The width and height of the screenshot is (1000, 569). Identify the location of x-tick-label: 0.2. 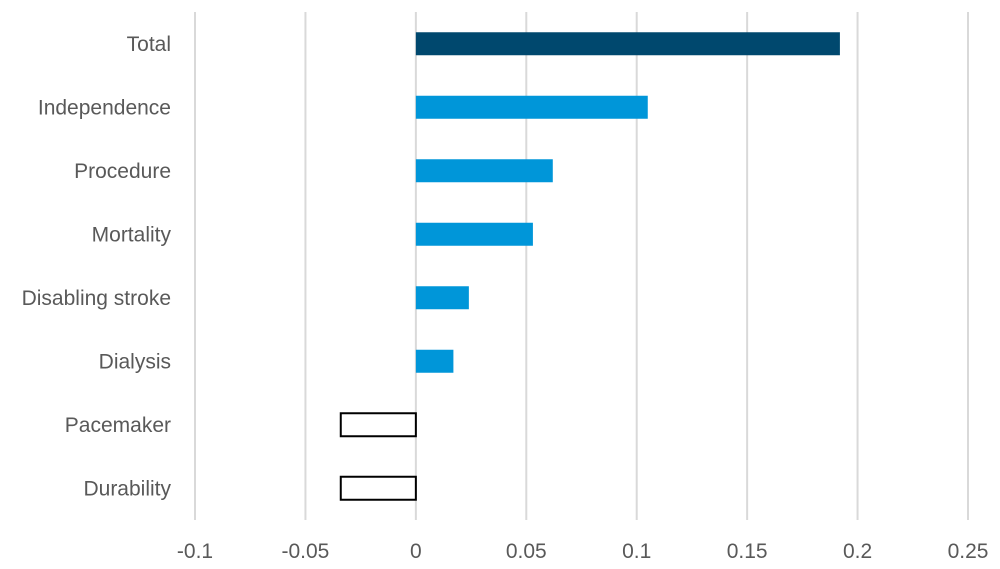
(857, 551).